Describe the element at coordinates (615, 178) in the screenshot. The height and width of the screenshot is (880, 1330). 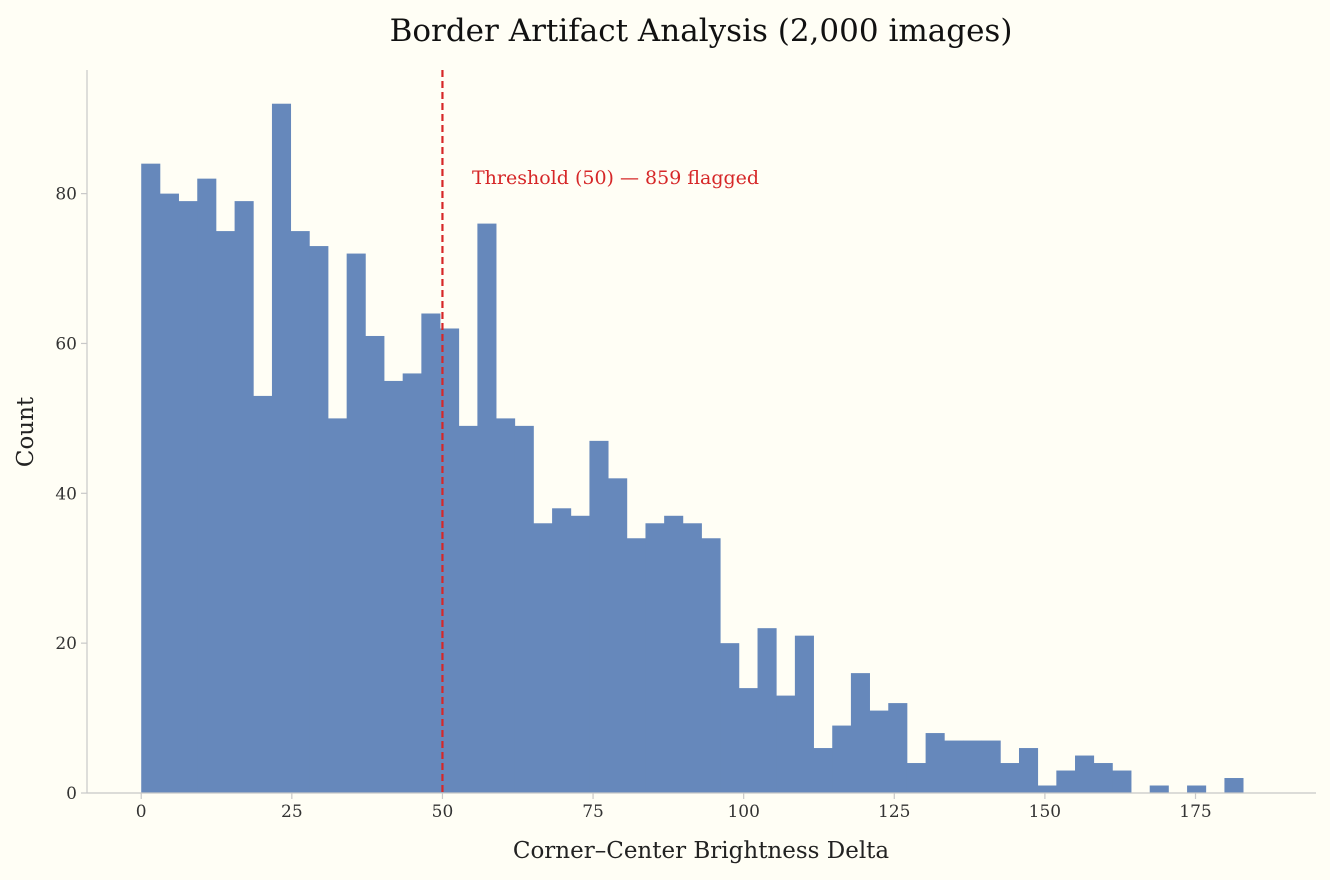
I see `threshold-annotation: Threshold (50) — 859 flagged` at that location.